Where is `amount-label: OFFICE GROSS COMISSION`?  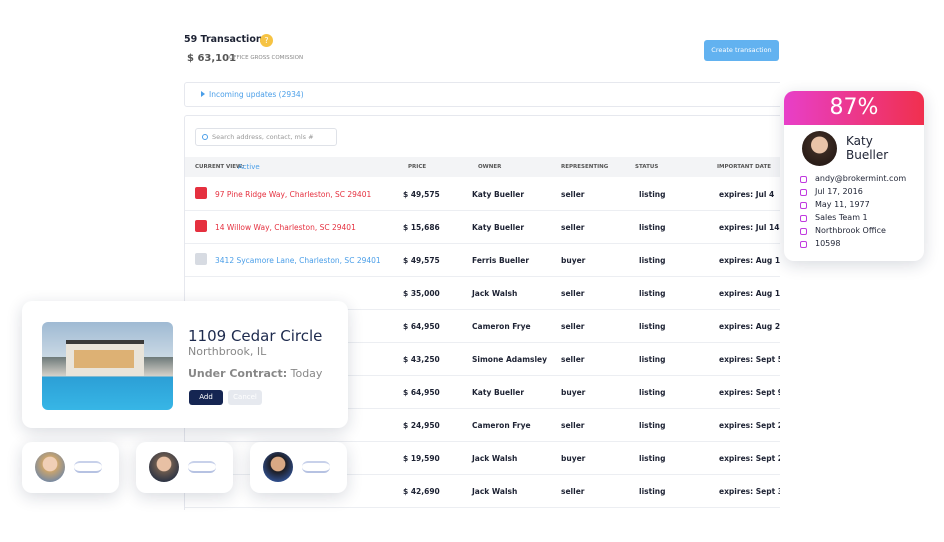
amount-label: OFFICE GROSS COMISSION is located at coordinates (266, 58).